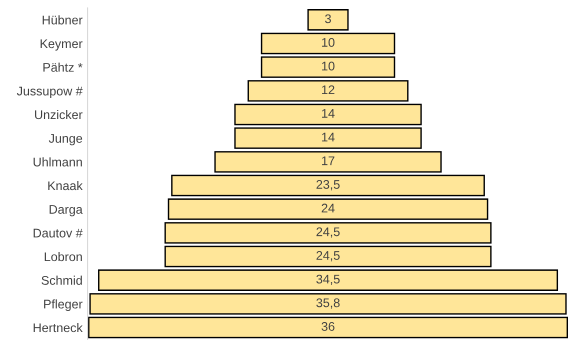  Describe the element at coordinates (58, 233) in the screenshot. I see `category-label: Dautov #` at that location.